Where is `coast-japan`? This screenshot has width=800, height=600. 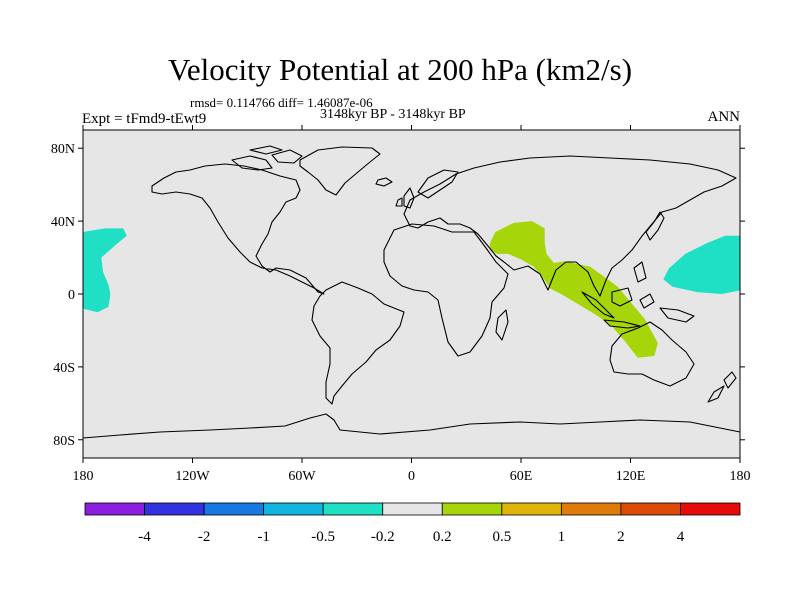 coast-japan is located at coordinates (655, 226).